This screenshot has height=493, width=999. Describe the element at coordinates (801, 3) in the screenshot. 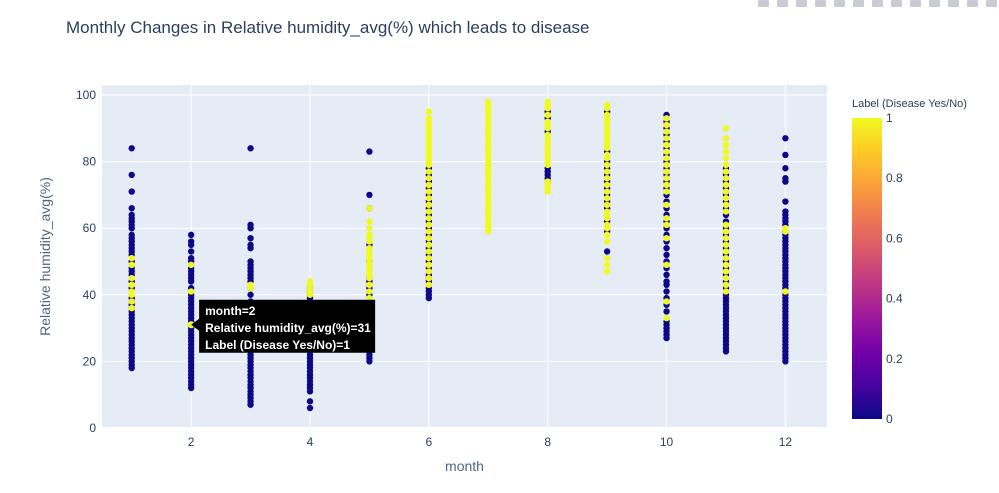

I see `pan-icon` at that location.